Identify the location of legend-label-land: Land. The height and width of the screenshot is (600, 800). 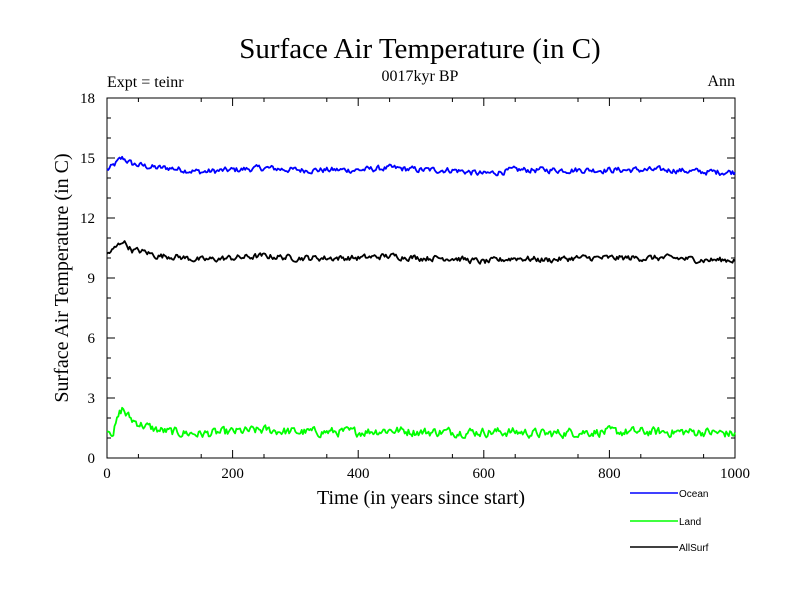
(690, 522).